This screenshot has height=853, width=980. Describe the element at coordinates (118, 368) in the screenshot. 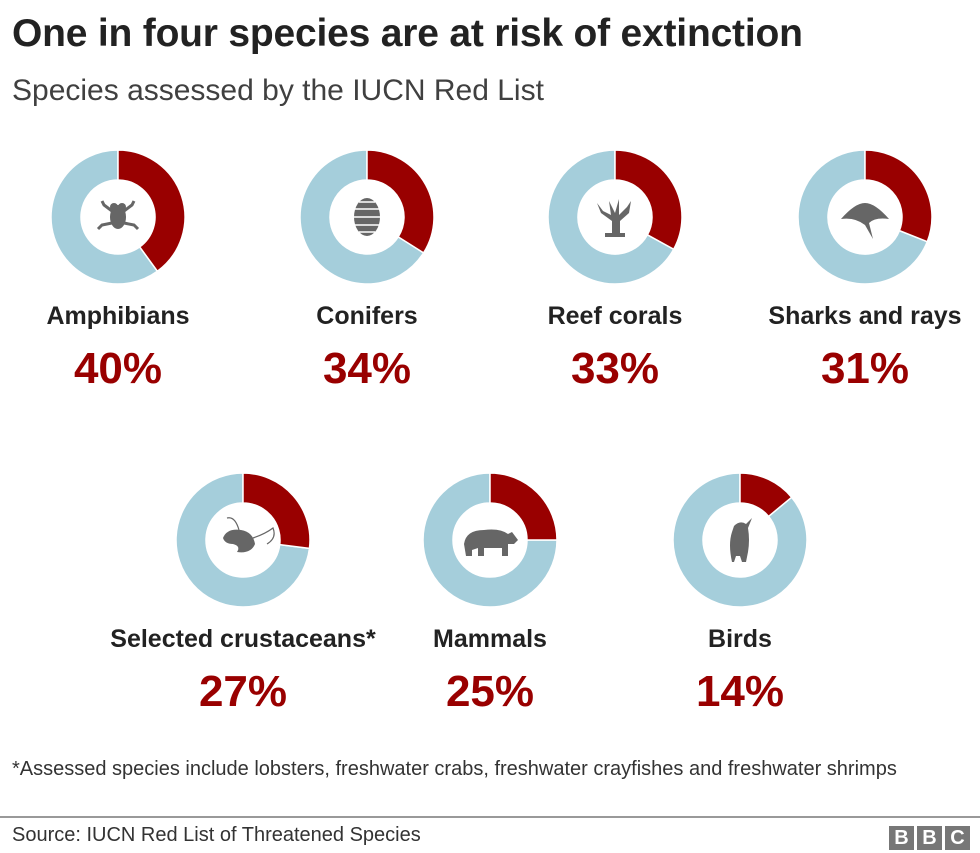

I see `percent-label: 40%` at that location.